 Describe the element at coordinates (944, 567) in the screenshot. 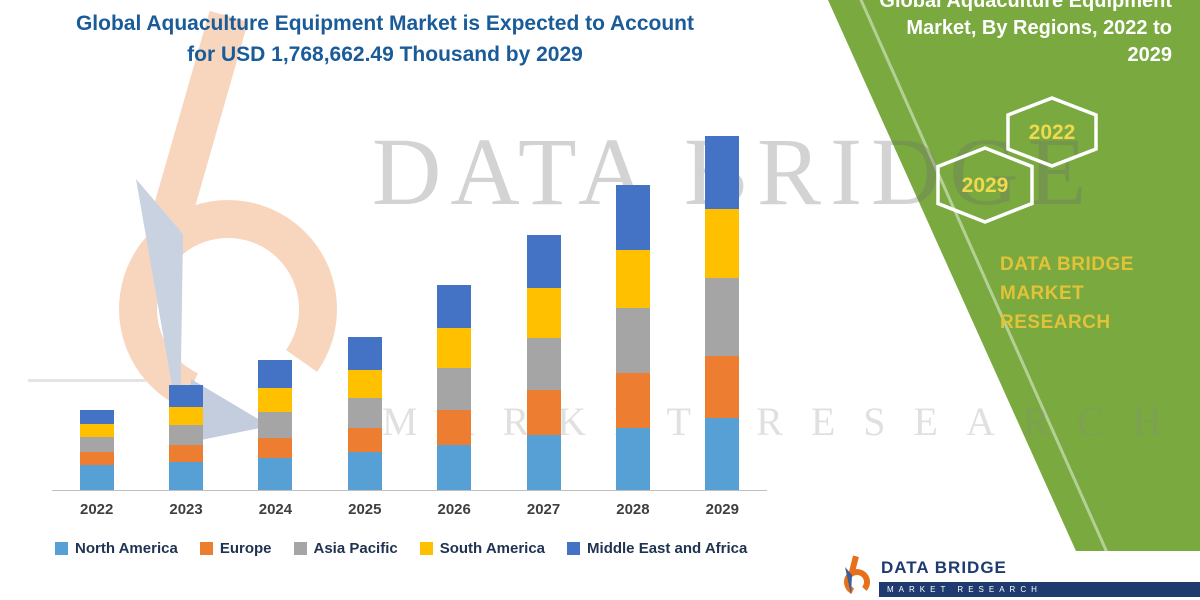

I see `footer-brand-name: DATA BRIDGE` at that location.